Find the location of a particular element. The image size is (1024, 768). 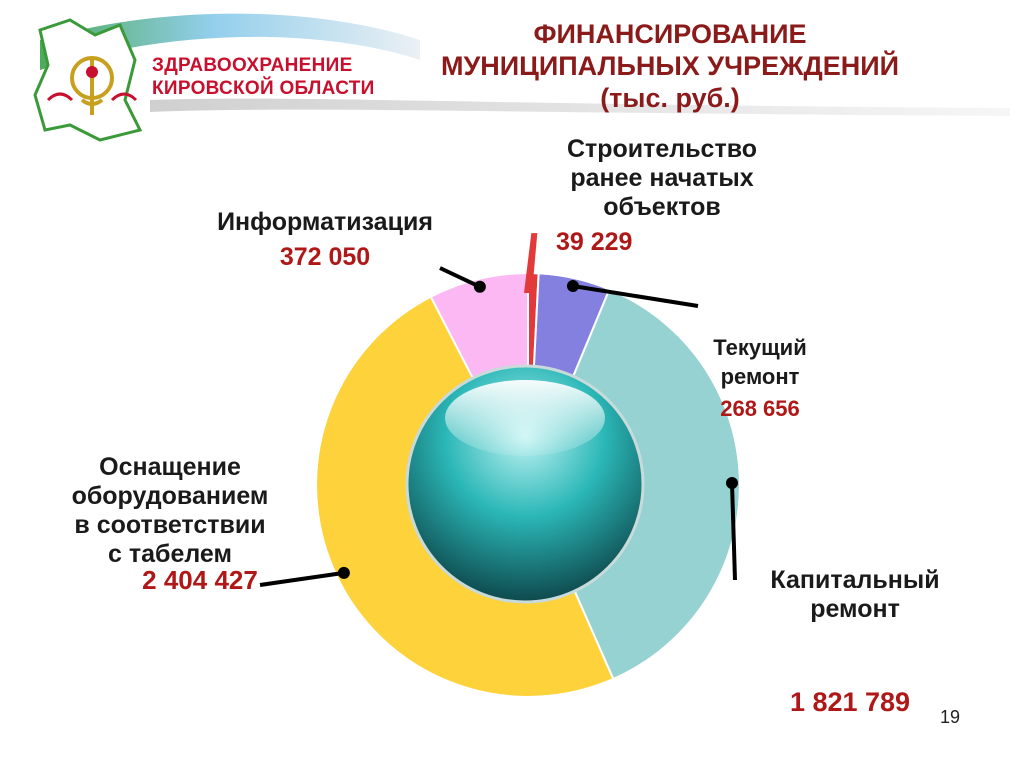

label-current-repair-line-2: ремонт is located at coordinates (760, 376).